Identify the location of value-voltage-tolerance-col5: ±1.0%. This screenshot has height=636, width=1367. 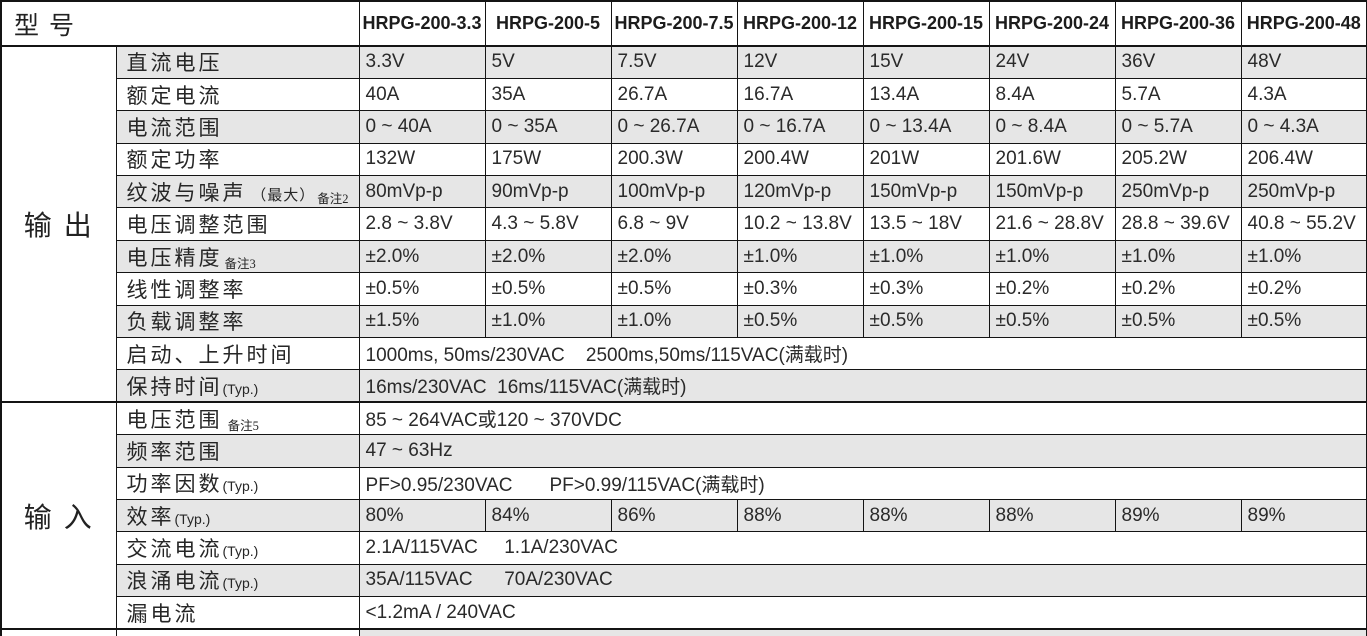
(926, 256).